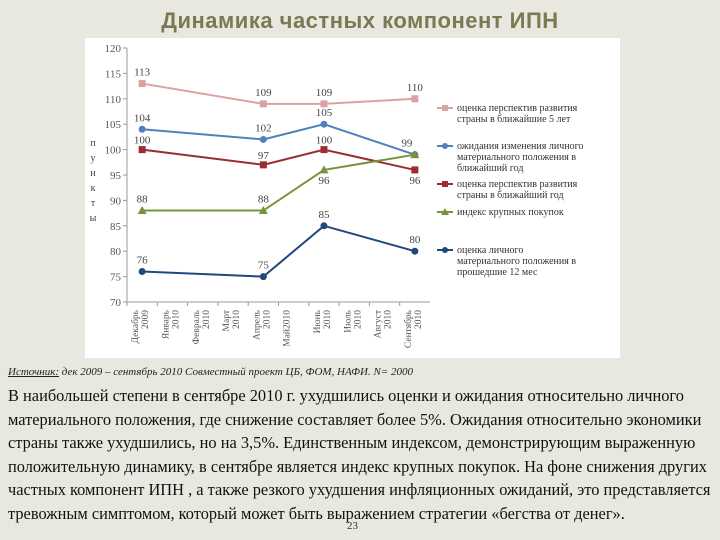 This screenshot has width=720, height=540. Describe the element at coordinates (113, 151) in the screenshot. I see `y-tick-label: 100` at that location.